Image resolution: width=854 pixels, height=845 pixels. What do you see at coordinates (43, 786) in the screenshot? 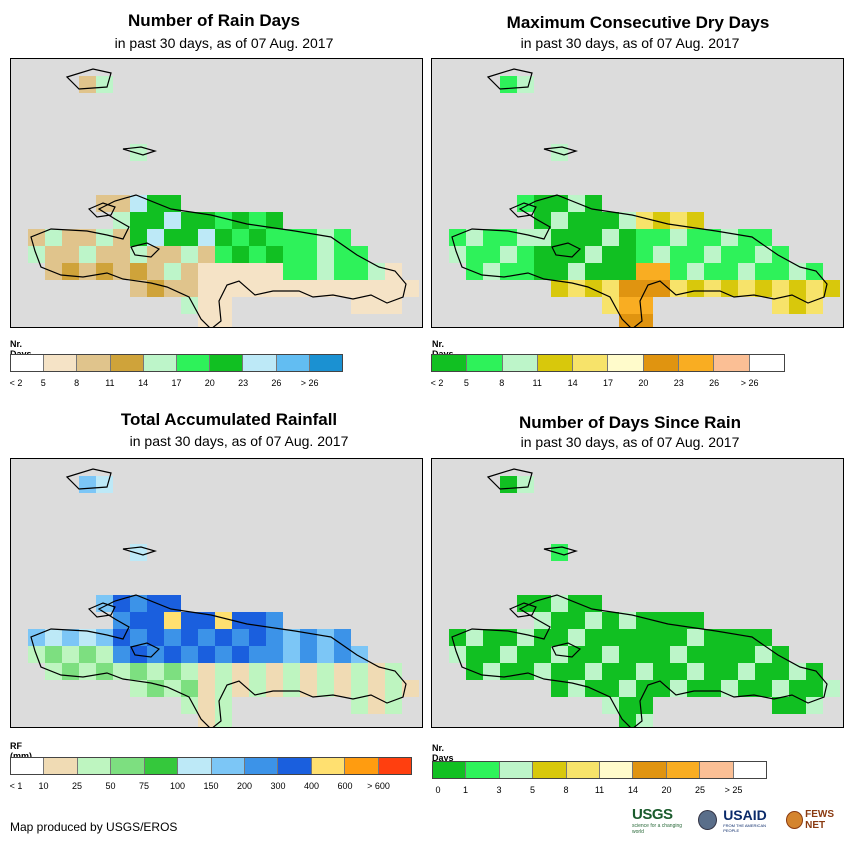
I see `legend-label: 10` at bounding box center [43, 786].